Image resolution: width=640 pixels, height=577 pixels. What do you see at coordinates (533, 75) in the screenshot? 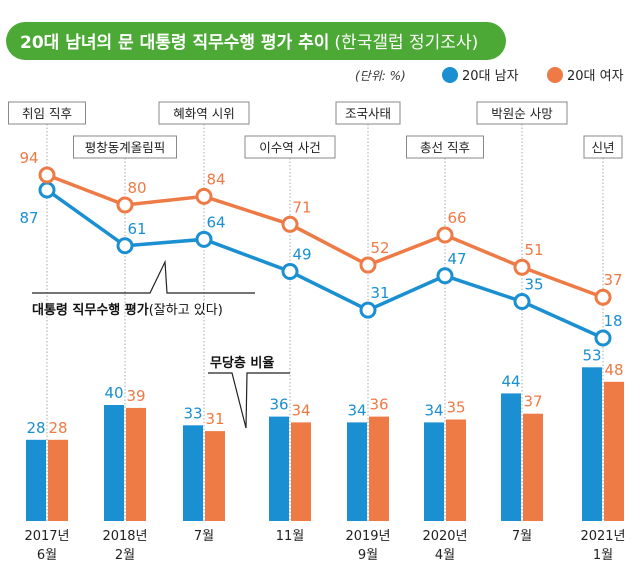
I see `legend: 20대 남자 20대 여자` at bounding box center [533, 75].